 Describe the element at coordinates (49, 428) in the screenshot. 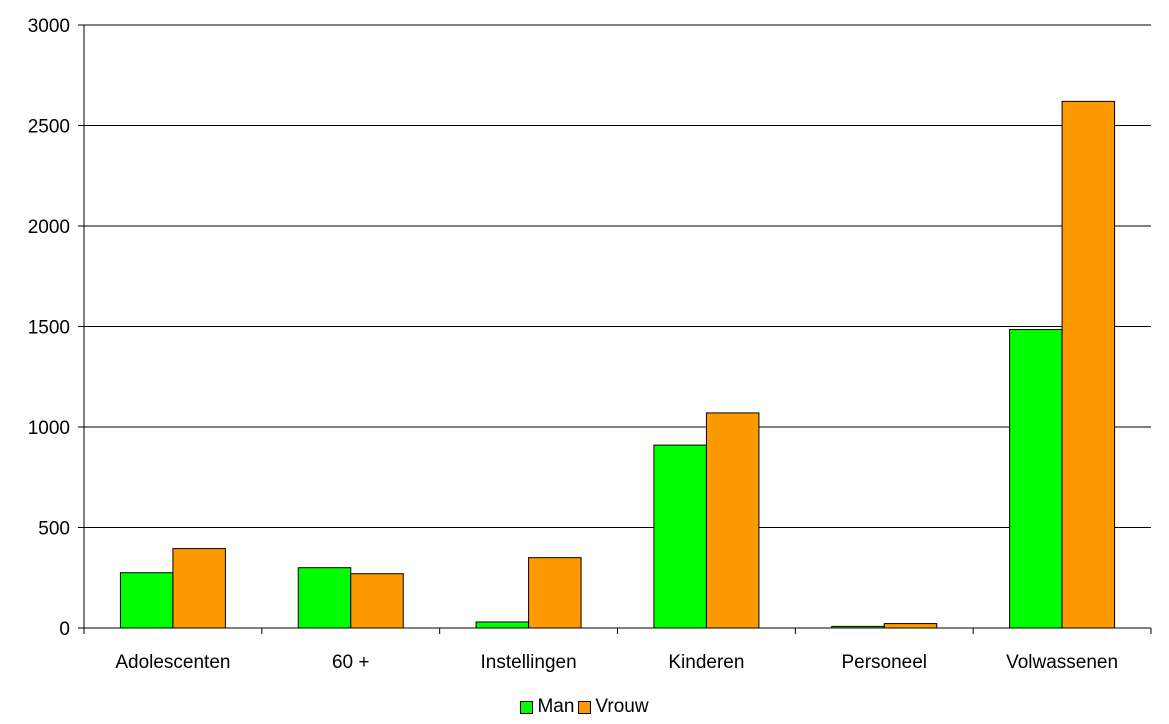

I see `y-tick-label: 1000` at that location.